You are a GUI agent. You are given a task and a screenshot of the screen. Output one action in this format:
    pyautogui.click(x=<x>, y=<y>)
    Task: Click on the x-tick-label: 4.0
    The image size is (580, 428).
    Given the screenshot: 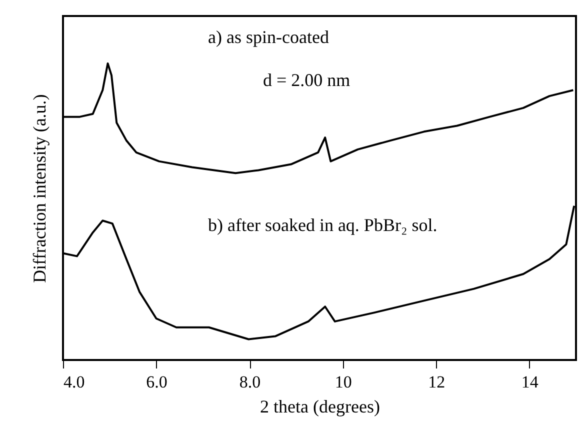 What is the action you would take?
    pyautogui.click(x=74, y=382)
    